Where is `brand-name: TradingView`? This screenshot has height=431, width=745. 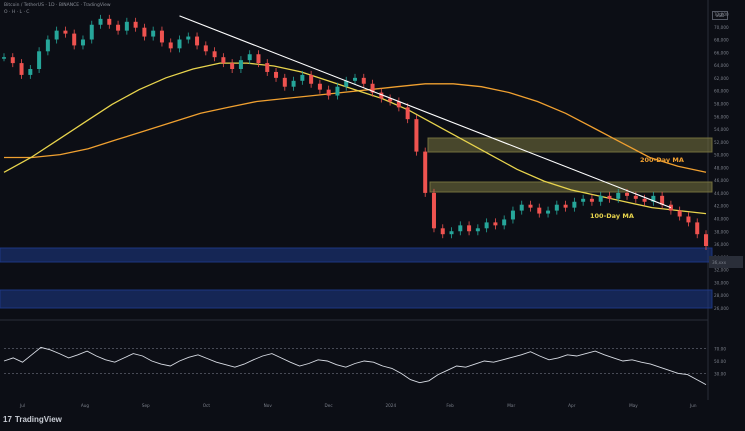 brand-name: TradingView is located at coordinates (38, 419).